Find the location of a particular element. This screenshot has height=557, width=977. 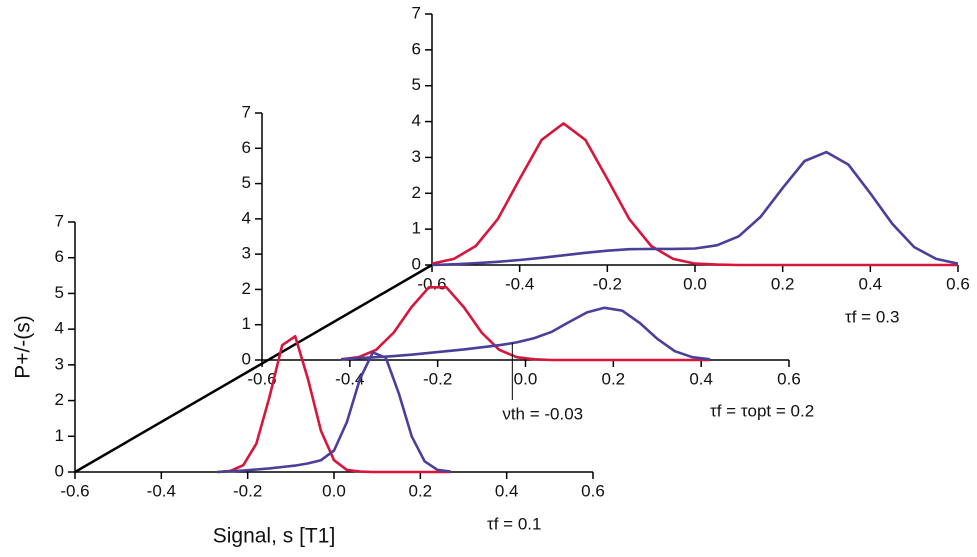

depth-axis is located at coordinates (253, 368).